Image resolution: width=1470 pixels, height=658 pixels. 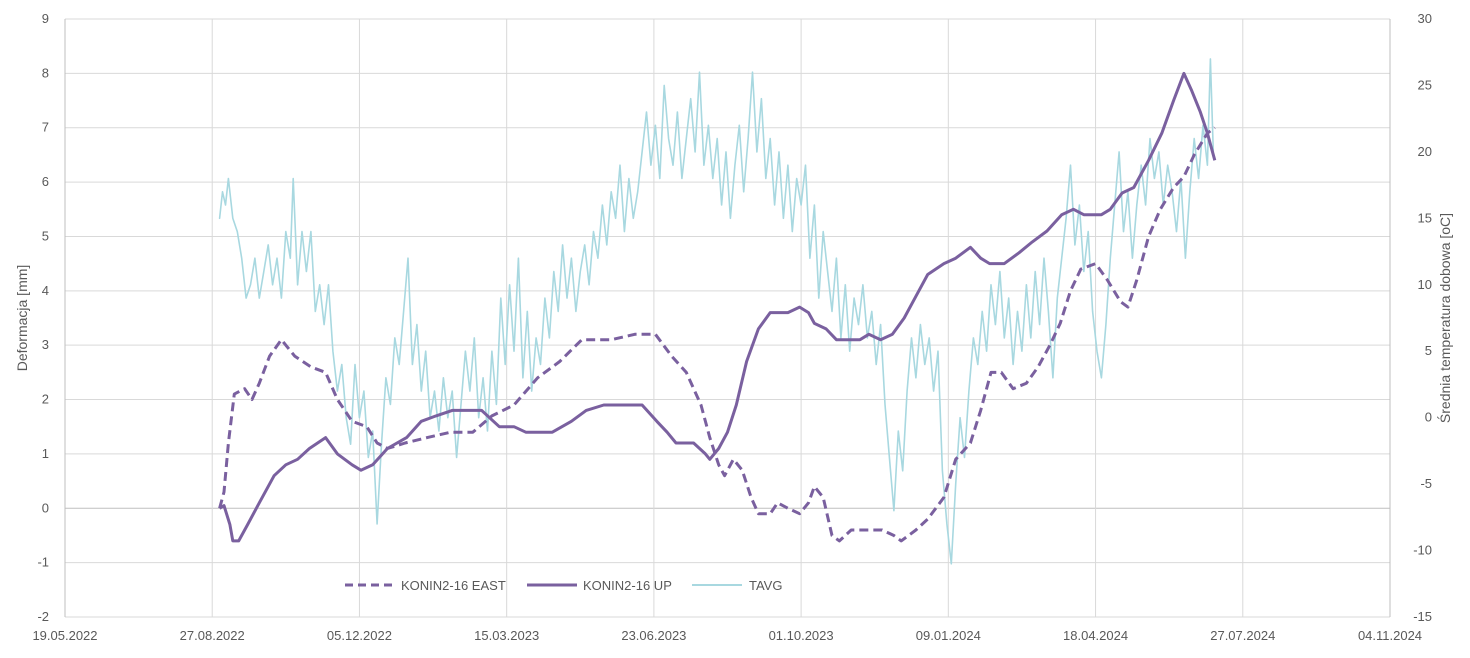 I want to click on y-tick-label: 7, so click(x=45, y=127).